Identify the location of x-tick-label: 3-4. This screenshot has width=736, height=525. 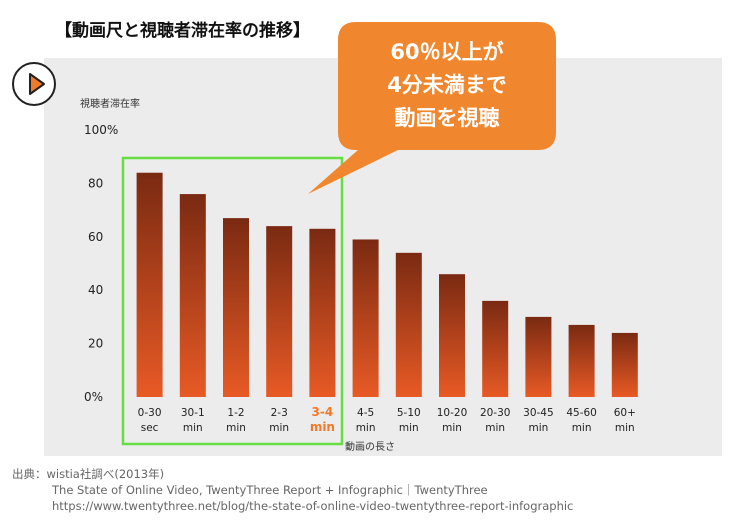
(323, 412).